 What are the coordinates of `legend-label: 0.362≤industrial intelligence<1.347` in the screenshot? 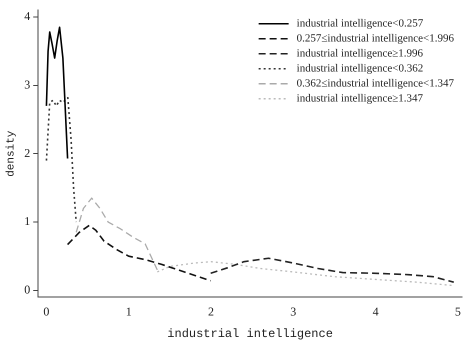 It's located at (375, 84).